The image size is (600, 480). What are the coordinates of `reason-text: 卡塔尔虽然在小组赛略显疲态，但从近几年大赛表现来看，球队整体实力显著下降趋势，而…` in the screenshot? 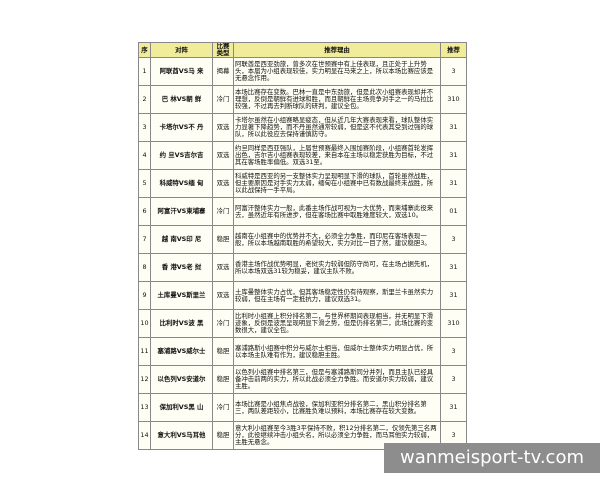 It's located at (337, 127).